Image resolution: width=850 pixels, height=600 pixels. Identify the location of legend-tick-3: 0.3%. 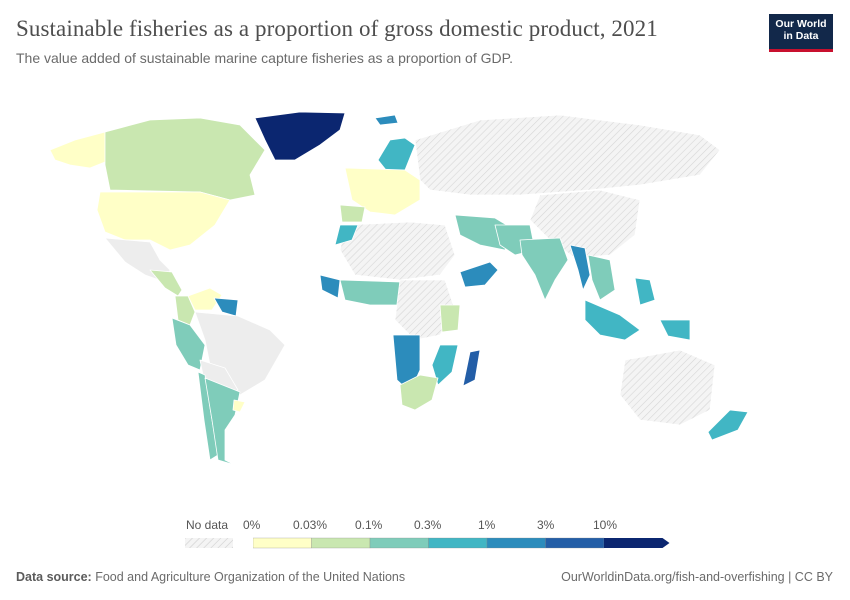
(428, 525).